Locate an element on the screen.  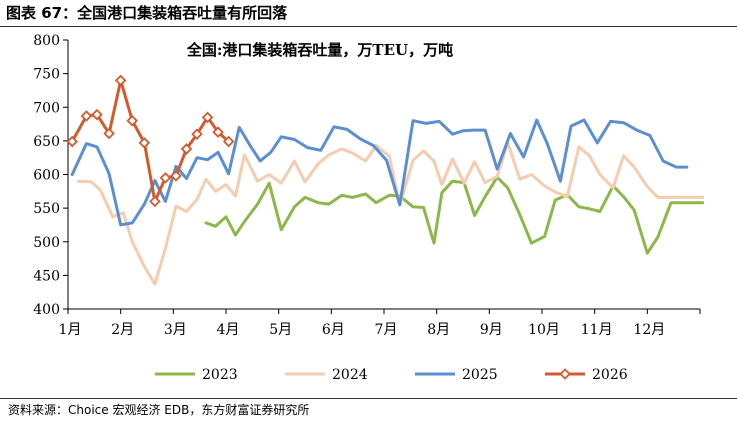
chart-title: 全国:港口集装箱吞吐量，万TEU，万吨 is located at coordinates (319, 50).